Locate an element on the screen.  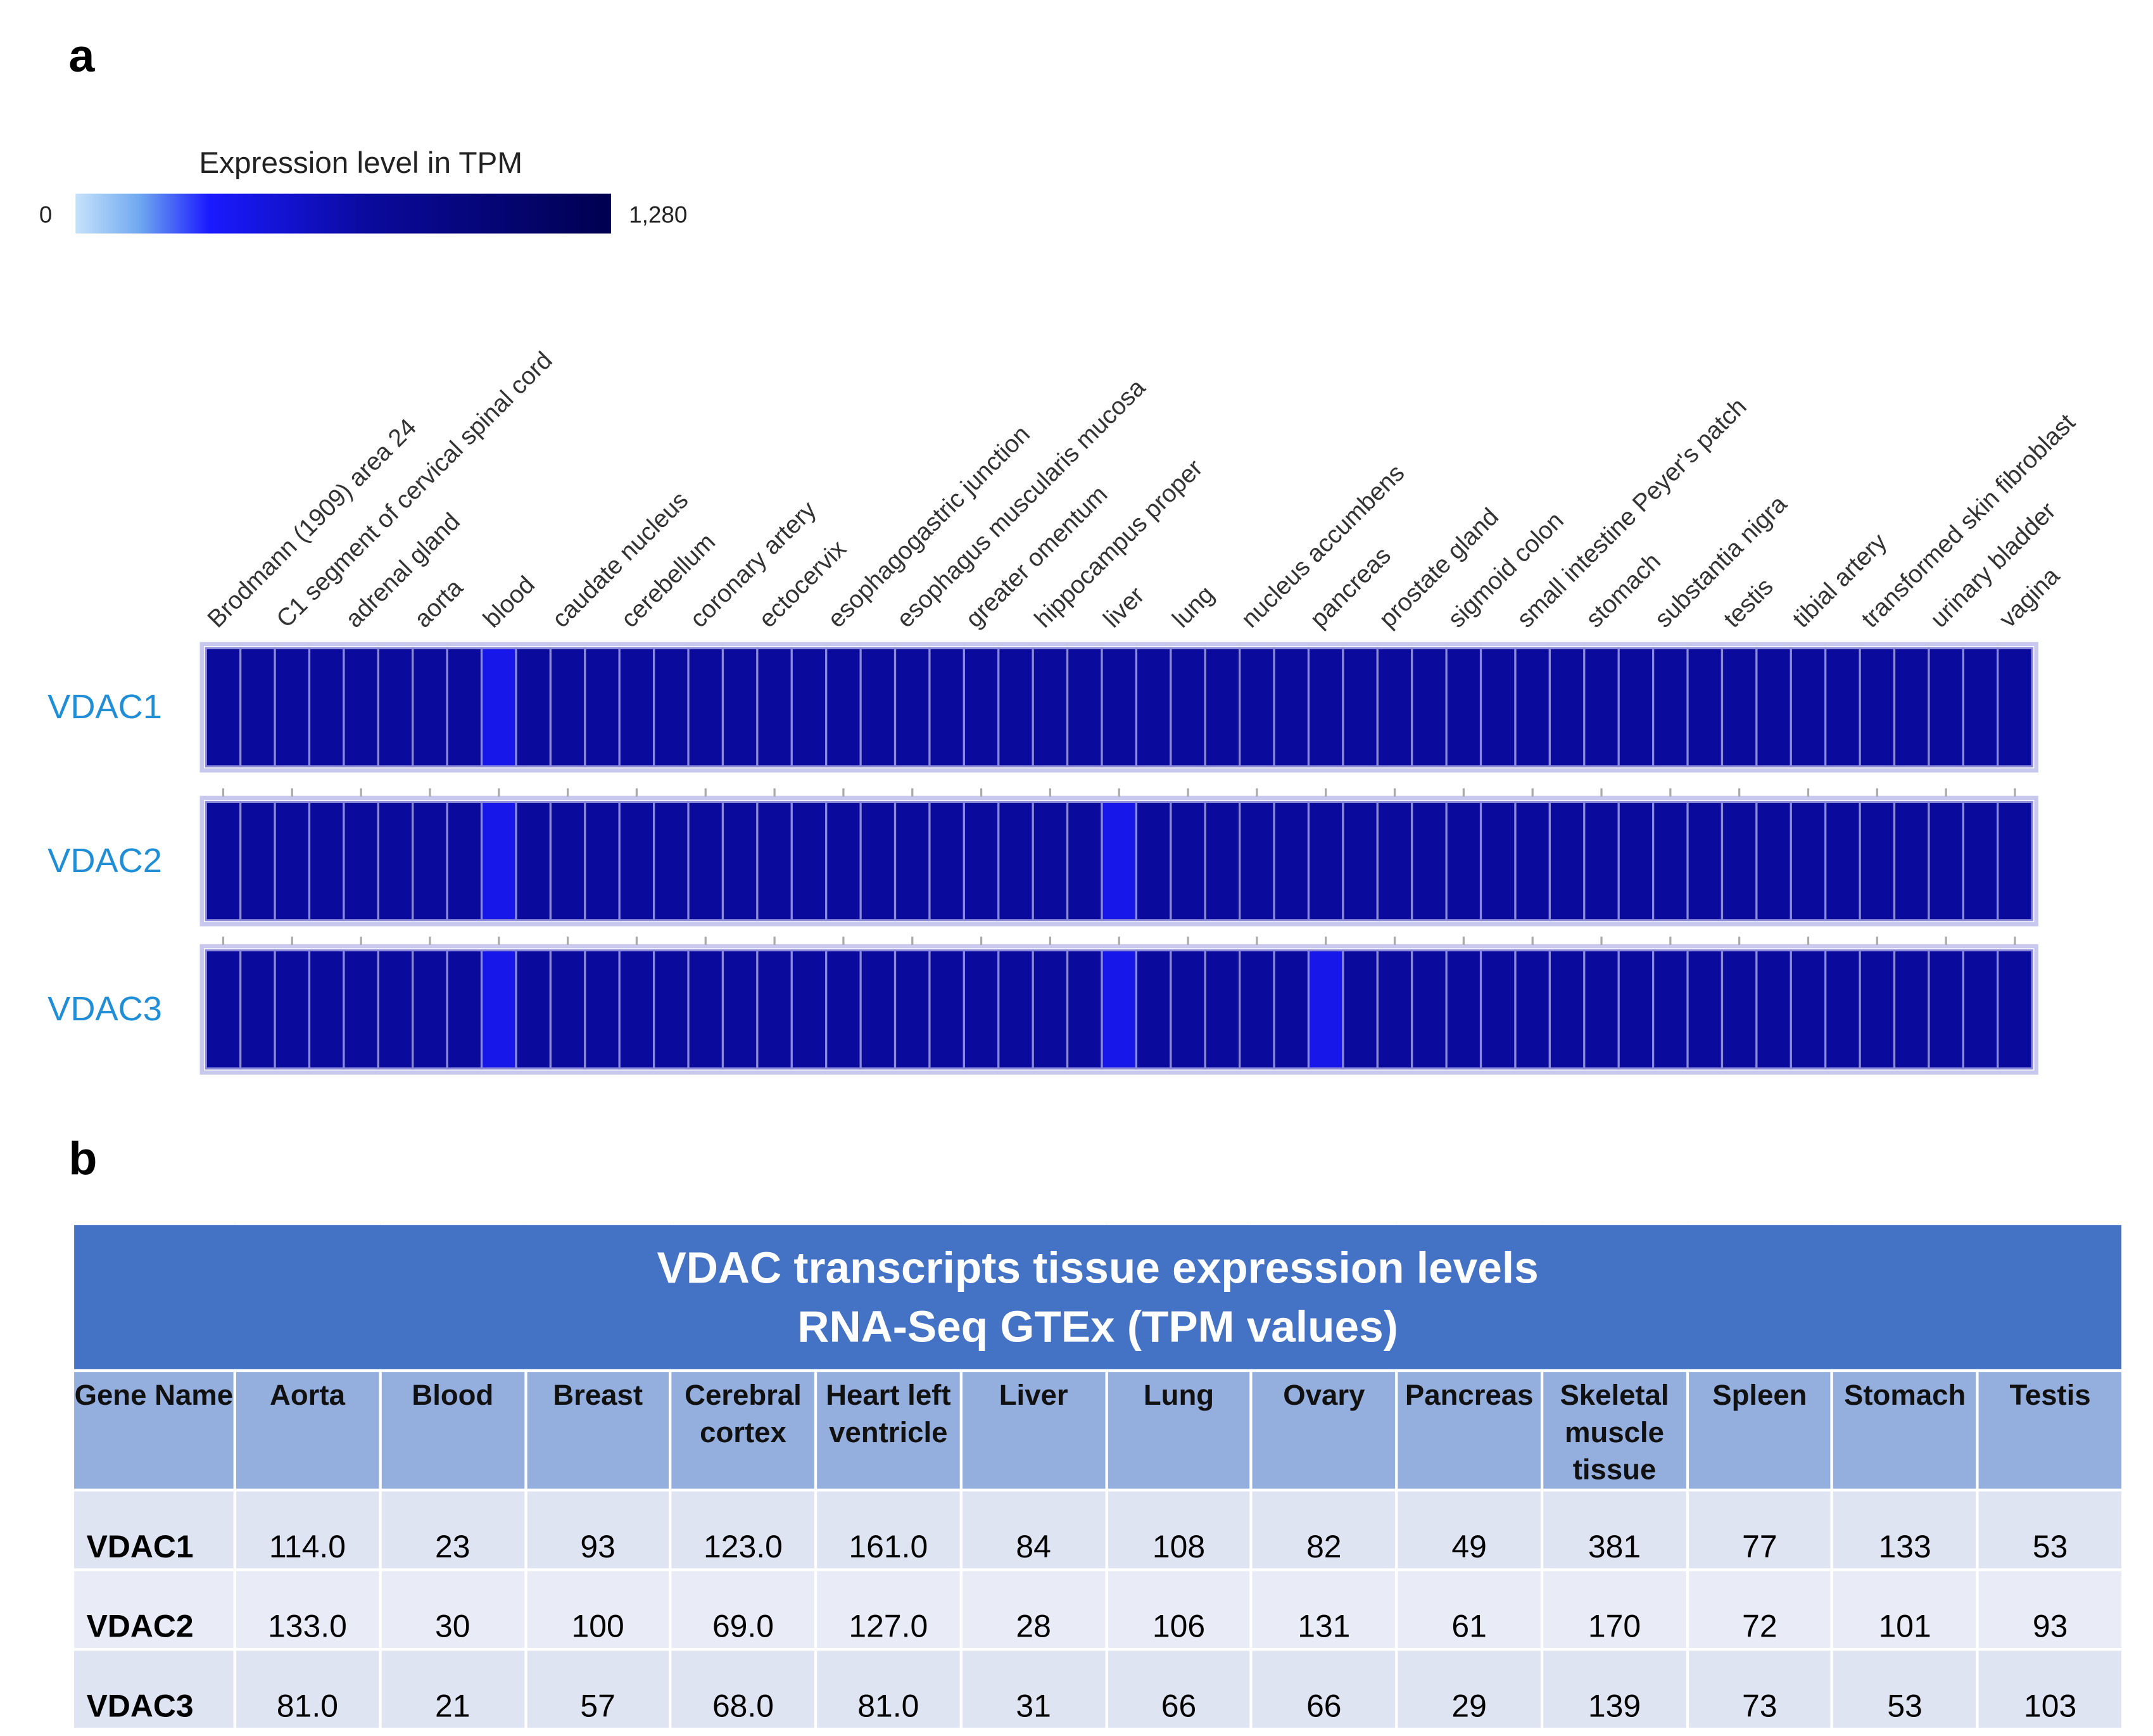
tpm-value: 21 is located at coordinates (452, 1689).